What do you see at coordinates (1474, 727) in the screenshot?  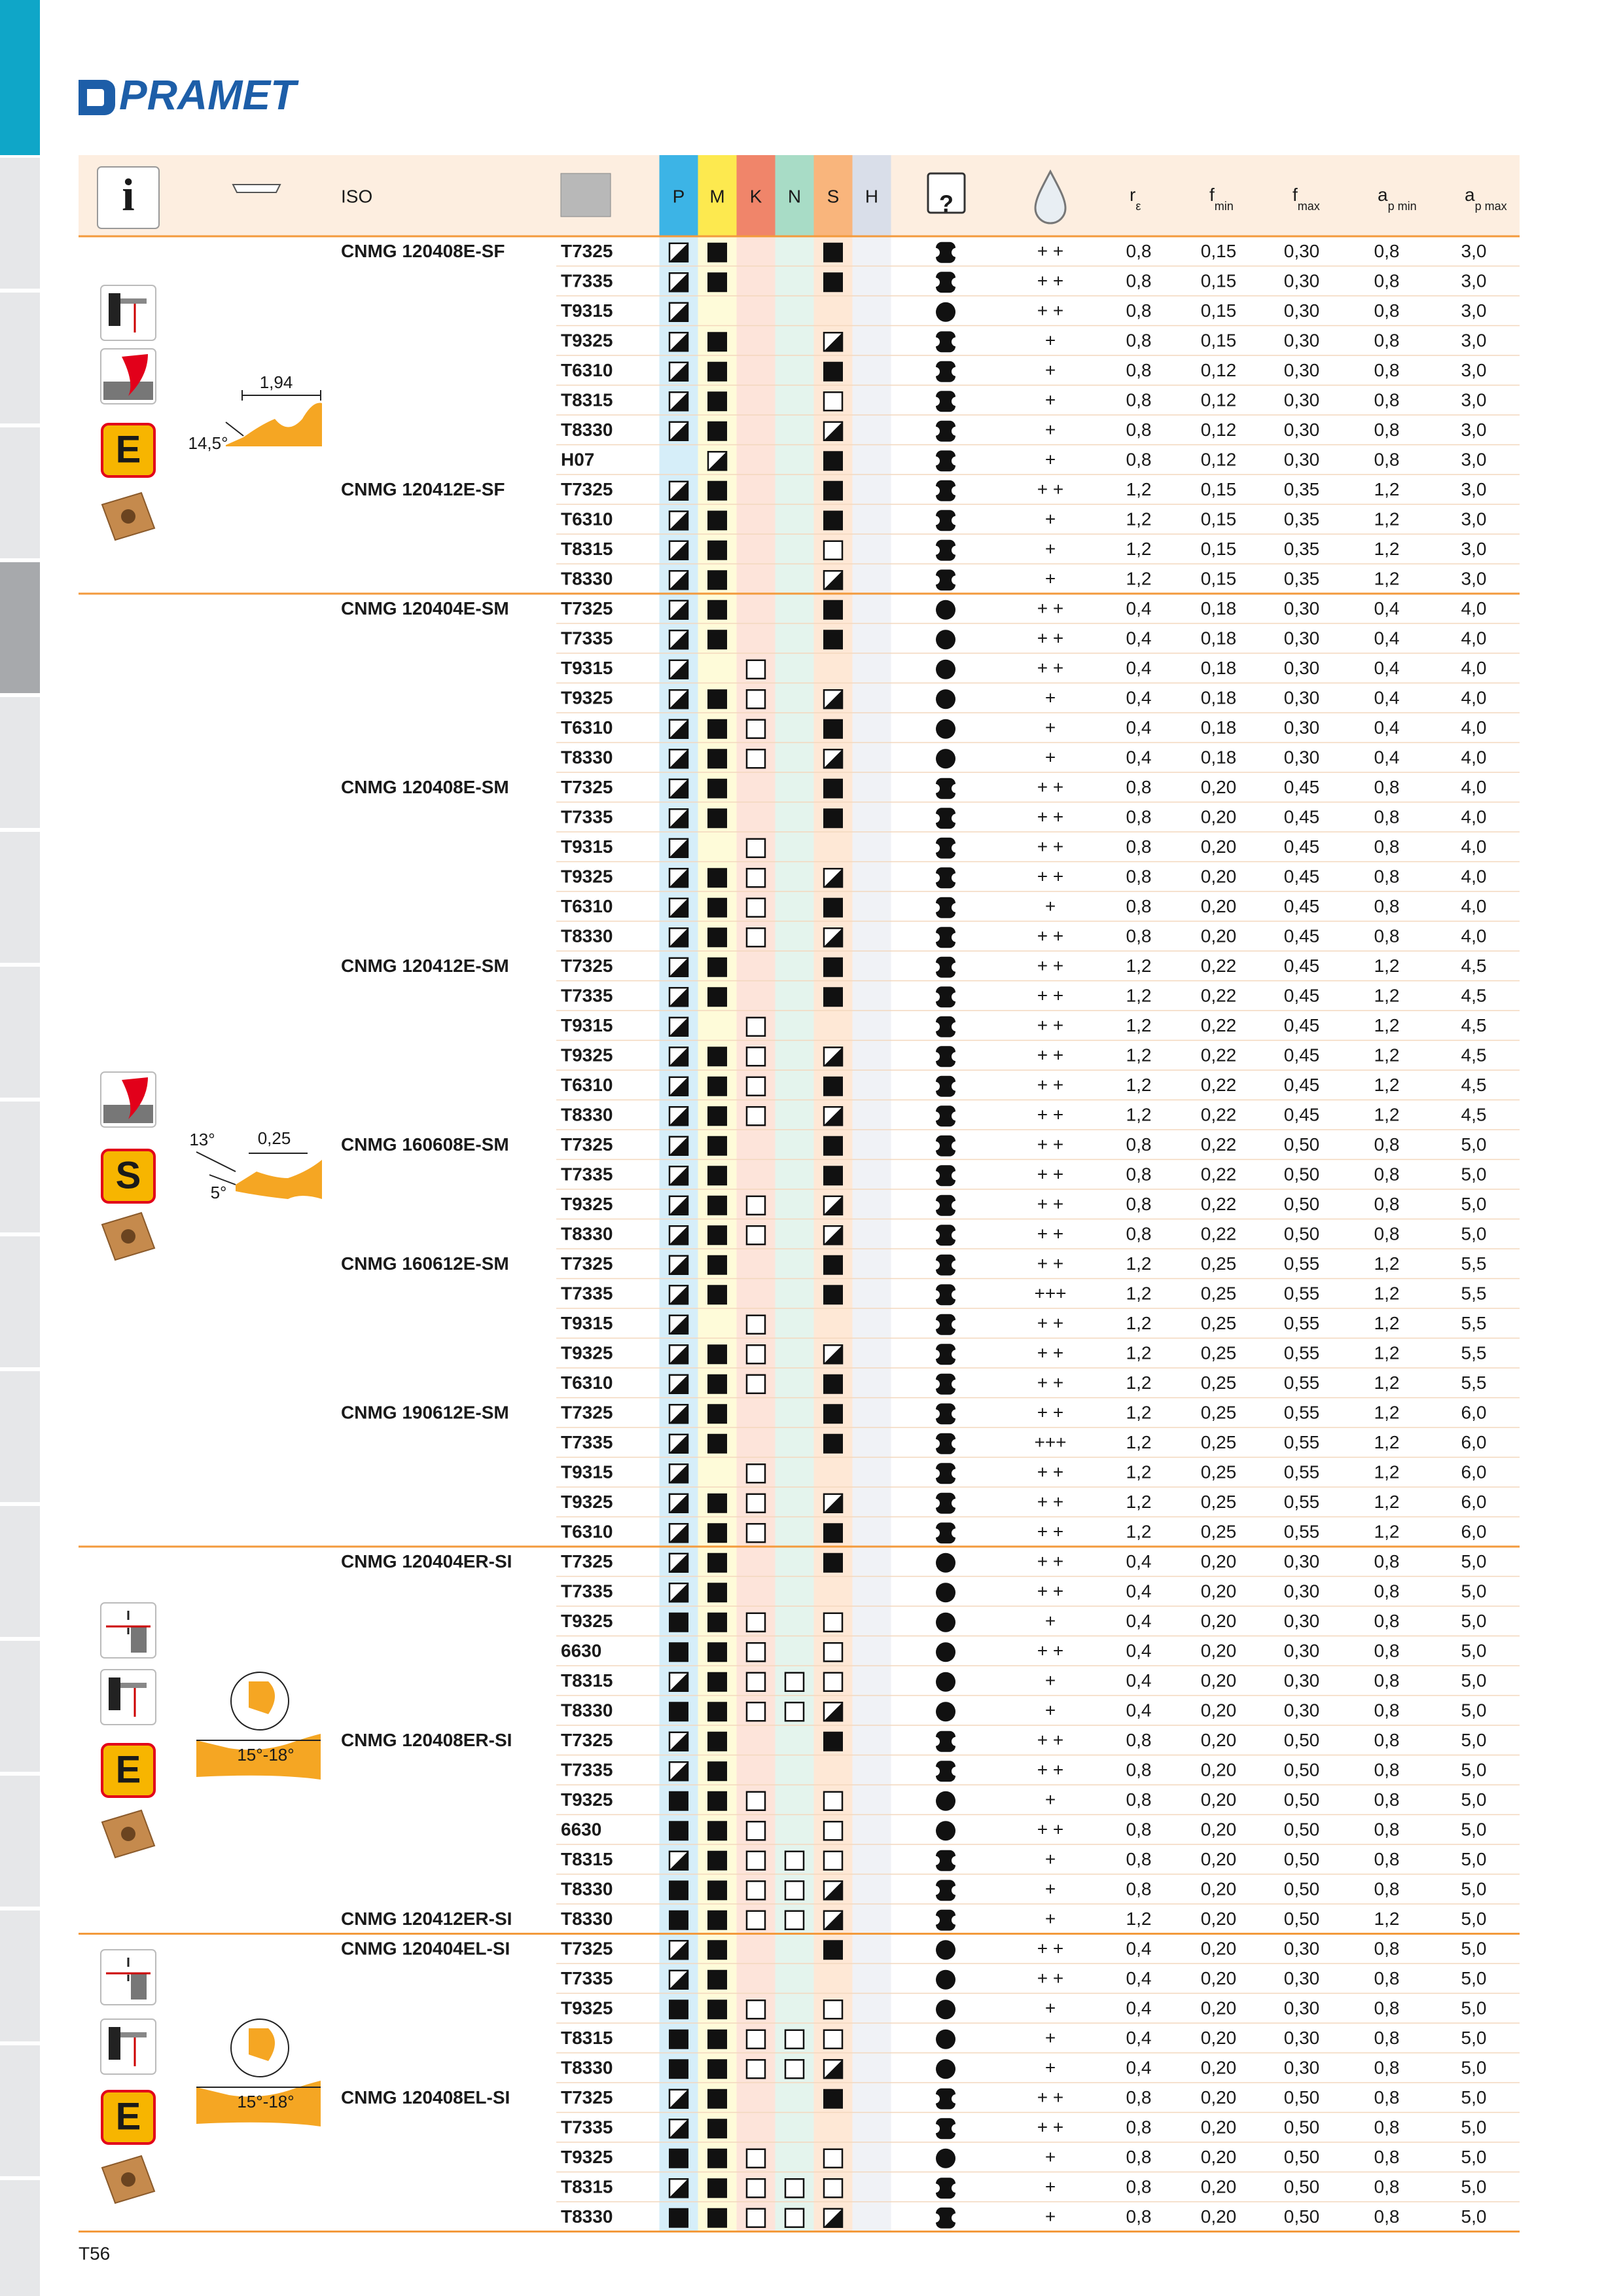 I see `cutting-value: 4,0` at bounding box center [1474, 727].